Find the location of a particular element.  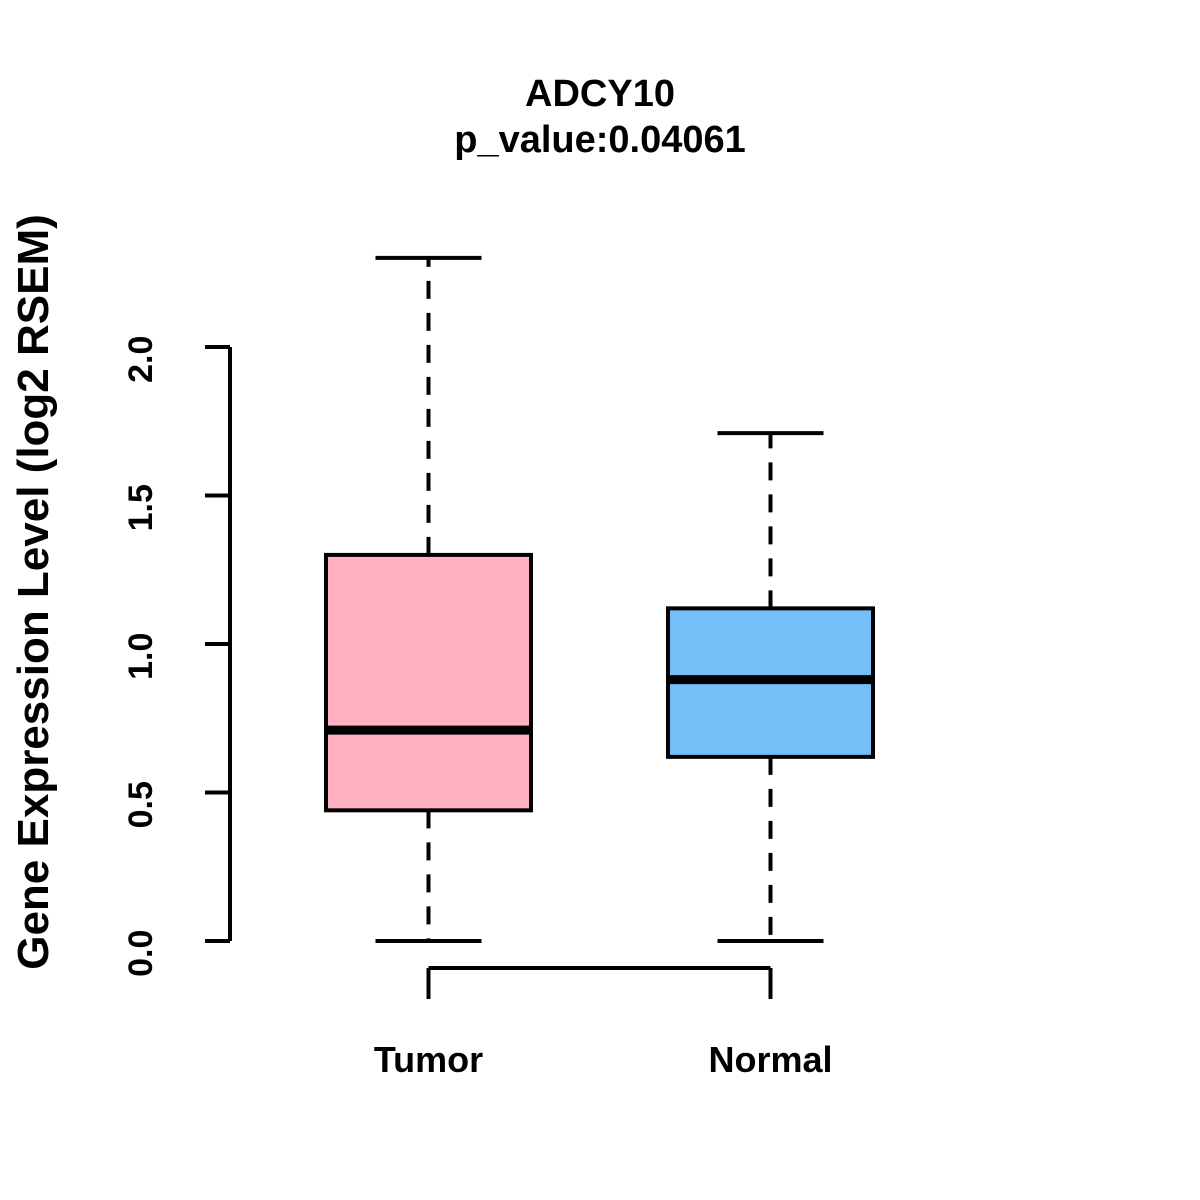

y-tick-label: 1.0 is located at coordinates (141, 656).